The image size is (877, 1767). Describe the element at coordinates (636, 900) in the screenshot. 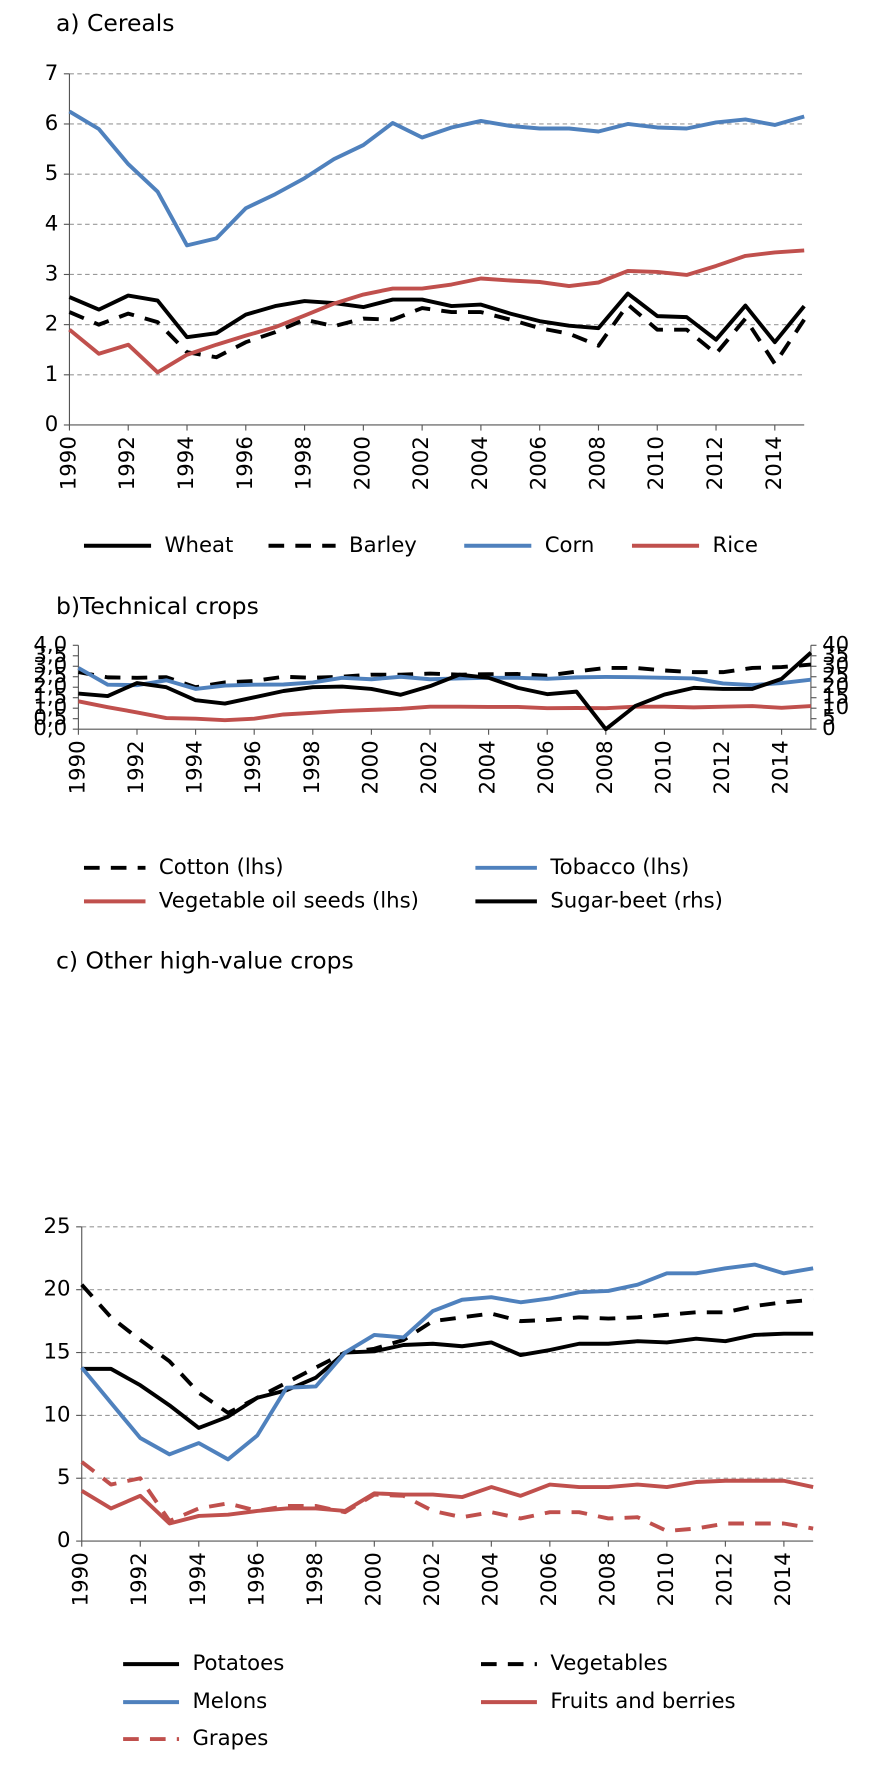

I see `legend-label: Sugar-beet (rhs)` at that location.